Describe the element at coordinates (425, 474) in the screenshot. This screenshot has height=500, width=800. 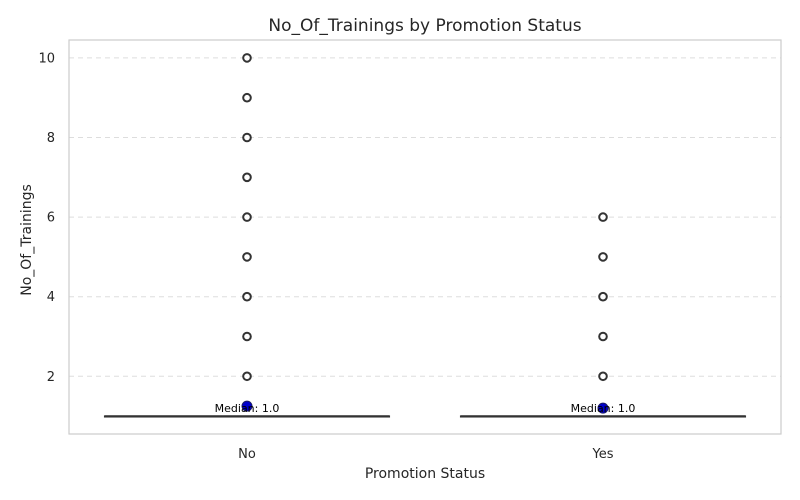
I see `x-axis-label: Promotion Status` at that location.